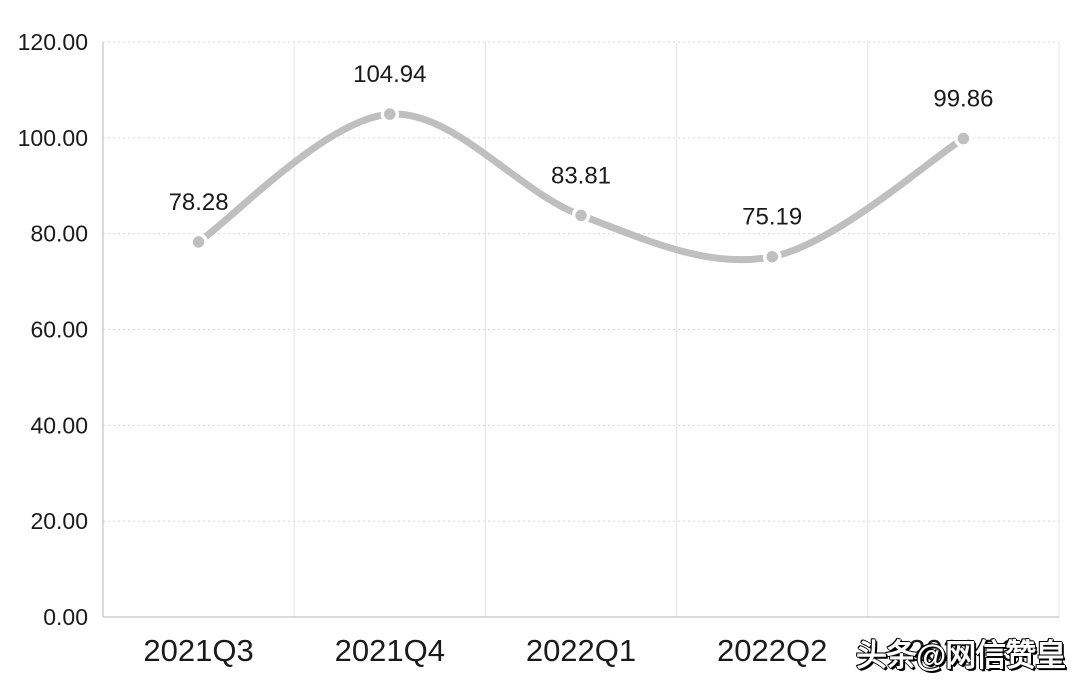 Image resolution: width=1080 pixels, height=691 pixels. Describe the element at coordinates (65, 617) in the screenshot. I see `y-axis-tick-label: 0.00` at that location.